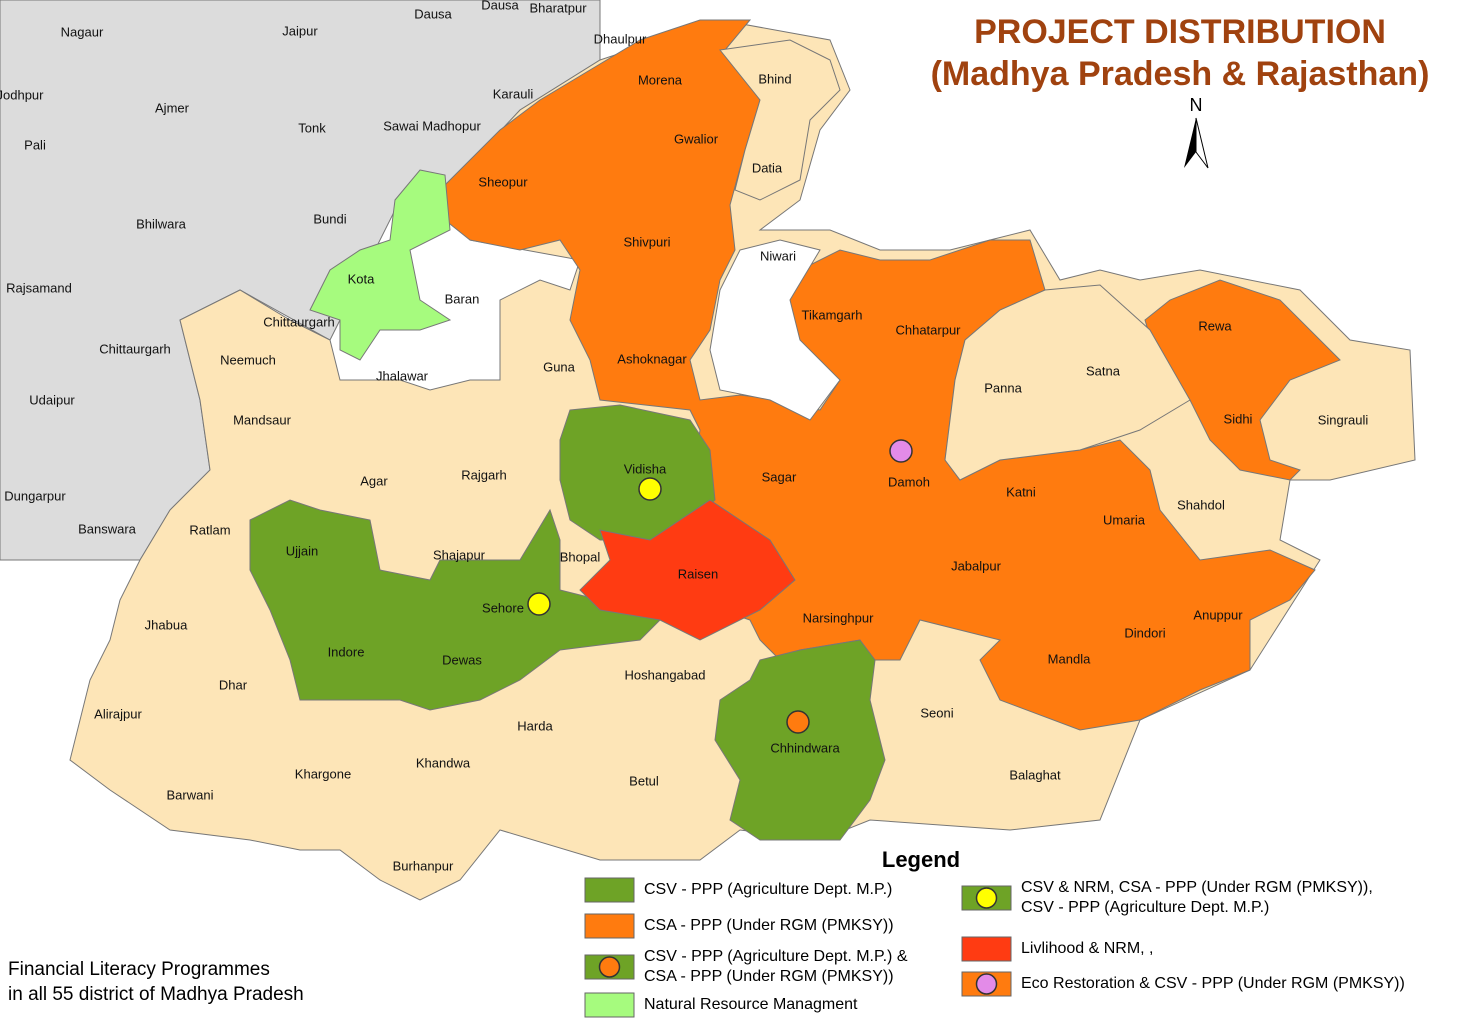 This screenshot has width=1458, height=1020. Describe the element at coordinates (248, 359) in the screenshot. I see `district-label: Neemuch` at that location.